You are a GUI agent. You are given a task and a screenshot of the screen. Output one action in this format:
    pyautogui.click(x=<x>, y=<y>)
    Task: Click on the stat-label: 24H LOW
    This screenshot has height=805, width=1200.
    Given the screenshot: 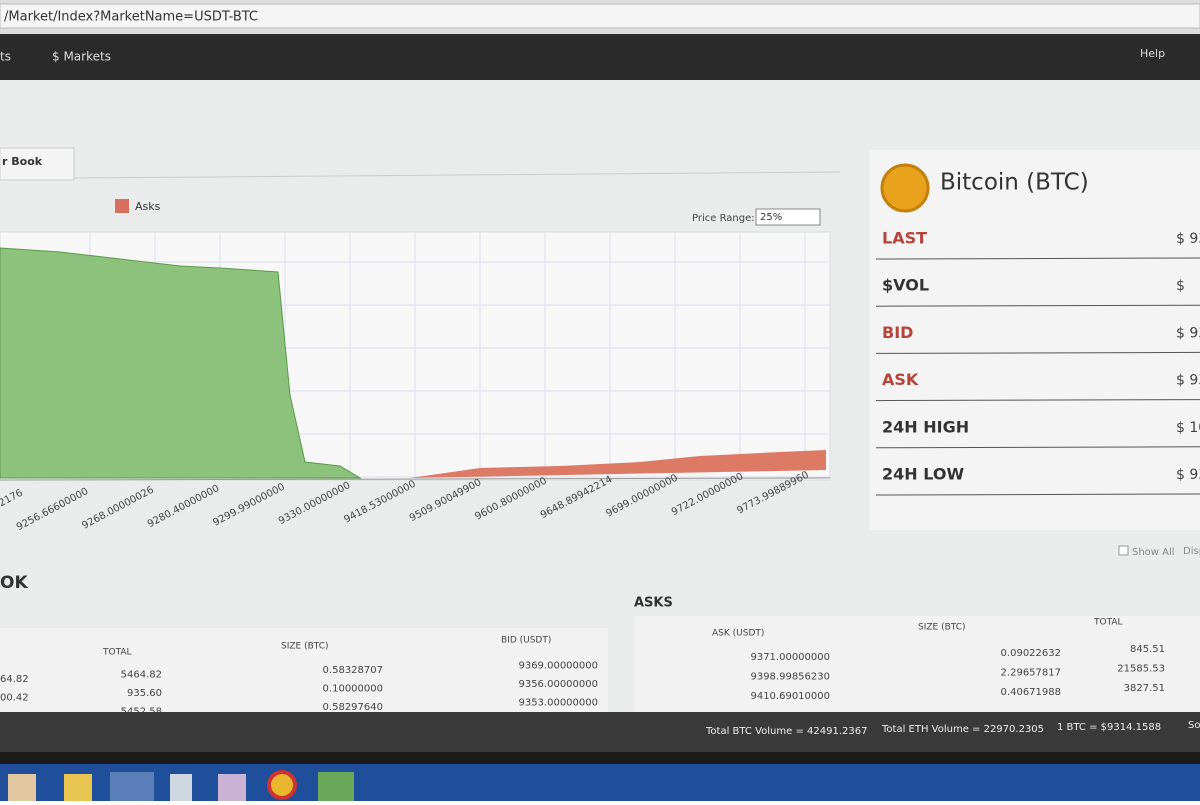 What is the action you would take?
    pyautogui.click(x=923, y=474)
    